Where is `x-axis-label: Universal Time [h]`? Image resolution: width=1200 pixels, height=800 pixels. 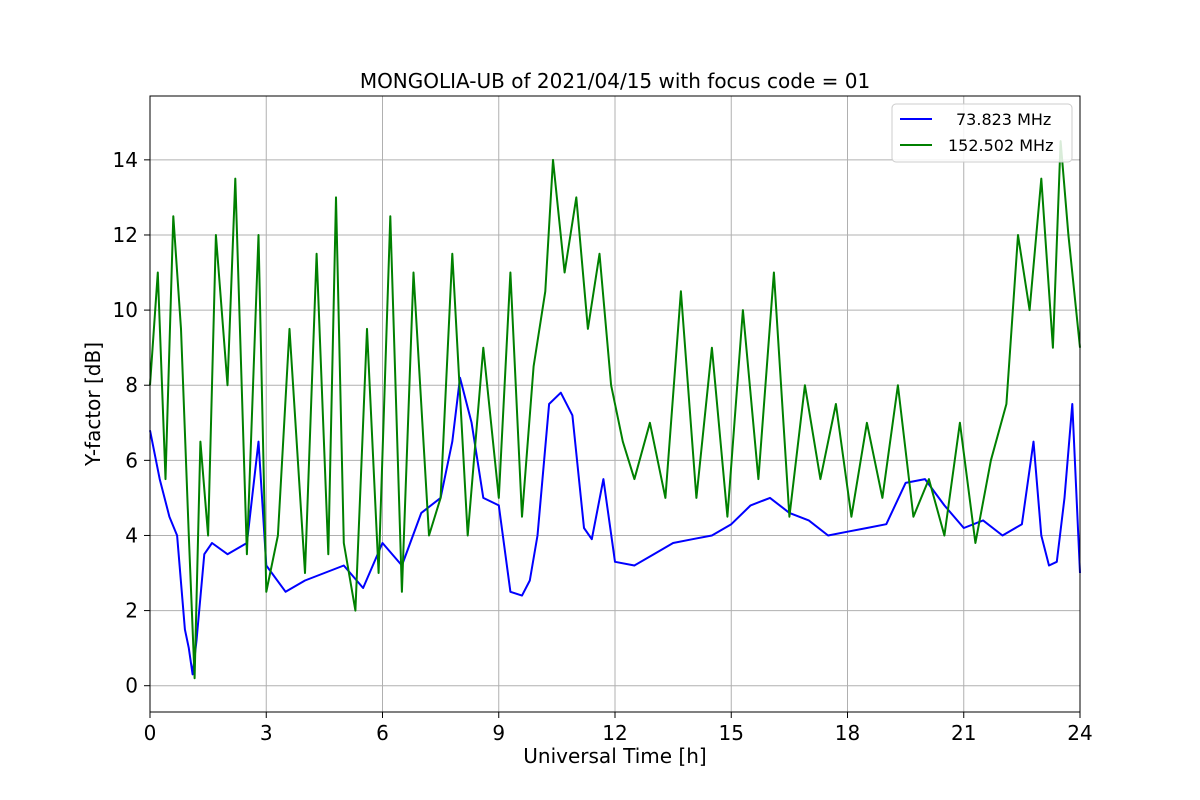 x-axis-label: Universal Time [h] is located at coordinates (614, 756).